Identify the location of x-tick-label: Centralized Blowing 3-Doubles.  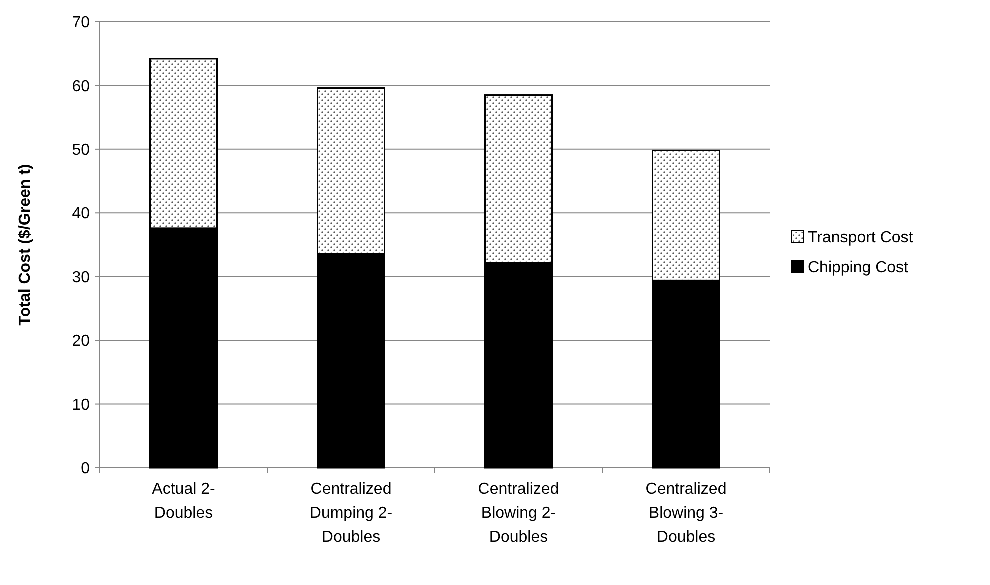
(686, 513).